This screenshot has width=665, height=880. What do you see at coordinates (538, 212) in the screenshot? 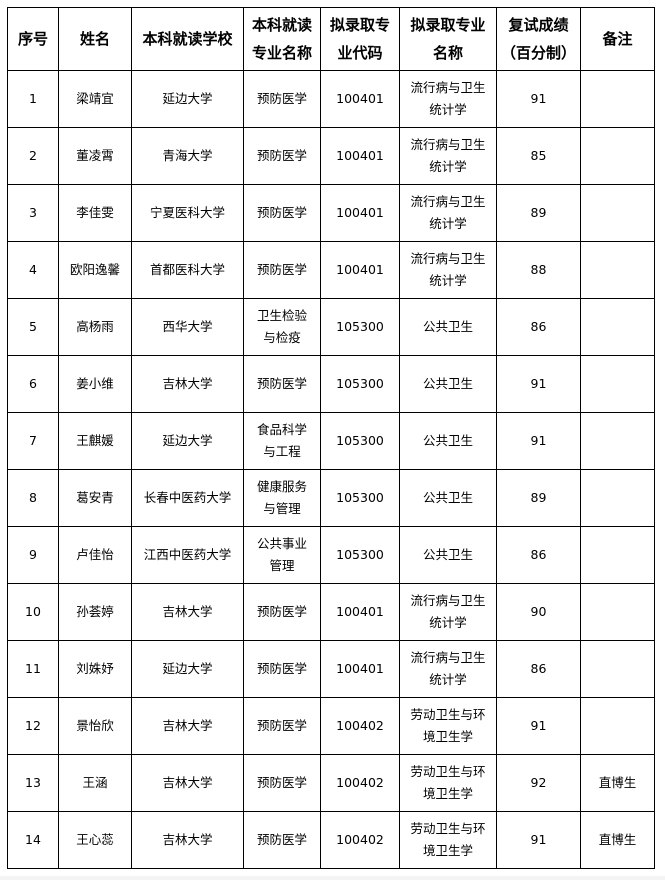
I see `cell-score-text: 89` at bounding box center [538, 212].